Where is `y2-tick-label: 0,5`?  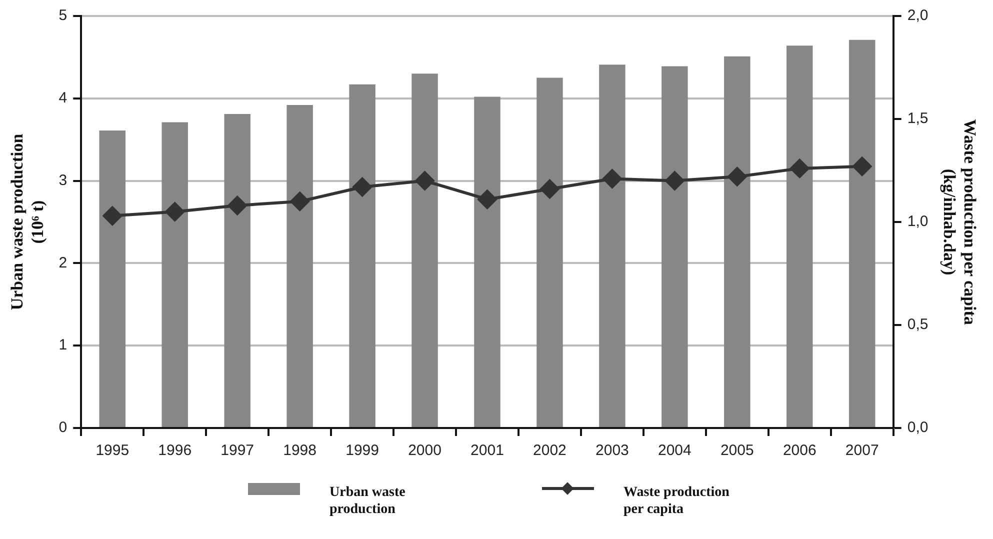 y2-tick-label: 0,5 is located at coordinates (917, 325).